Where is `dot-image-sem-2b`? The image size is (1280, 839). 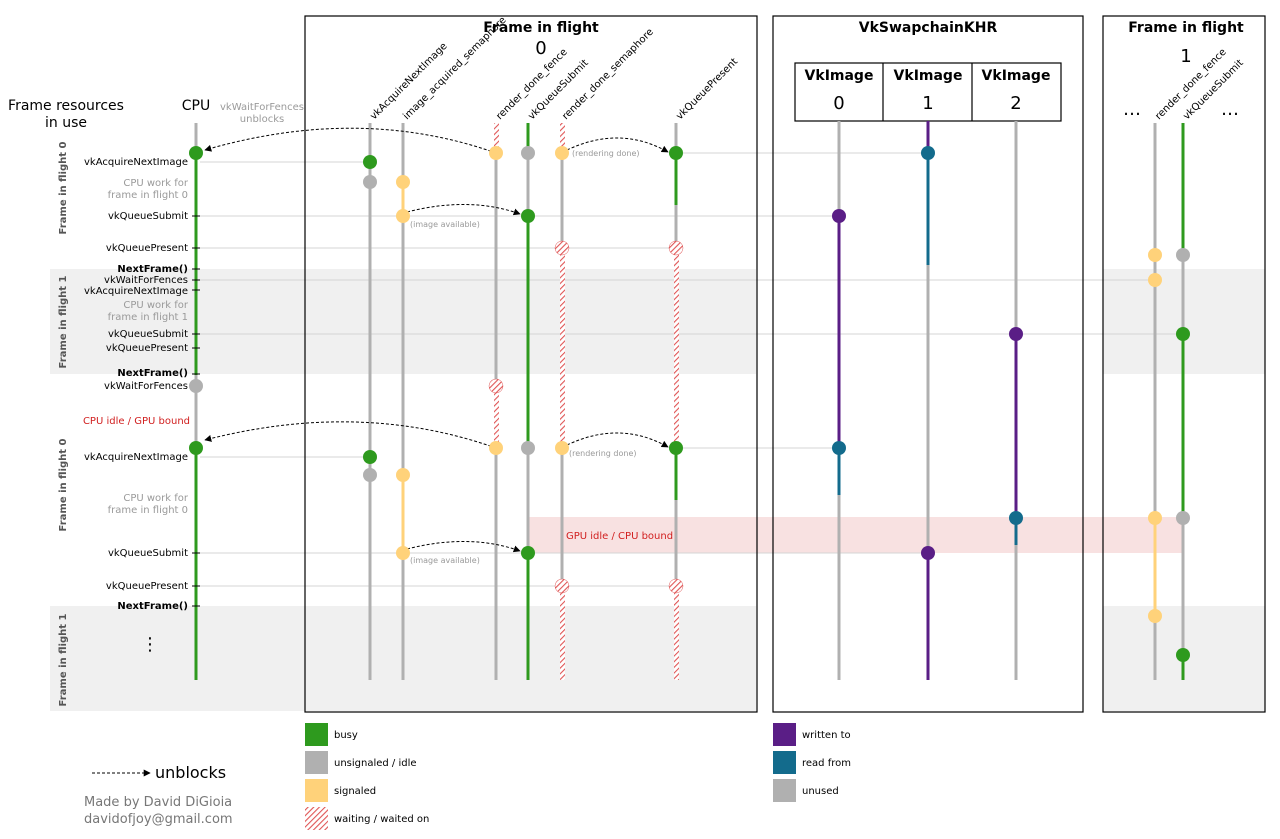 dot-image-sem-2b is located at coordinates (403, 553).